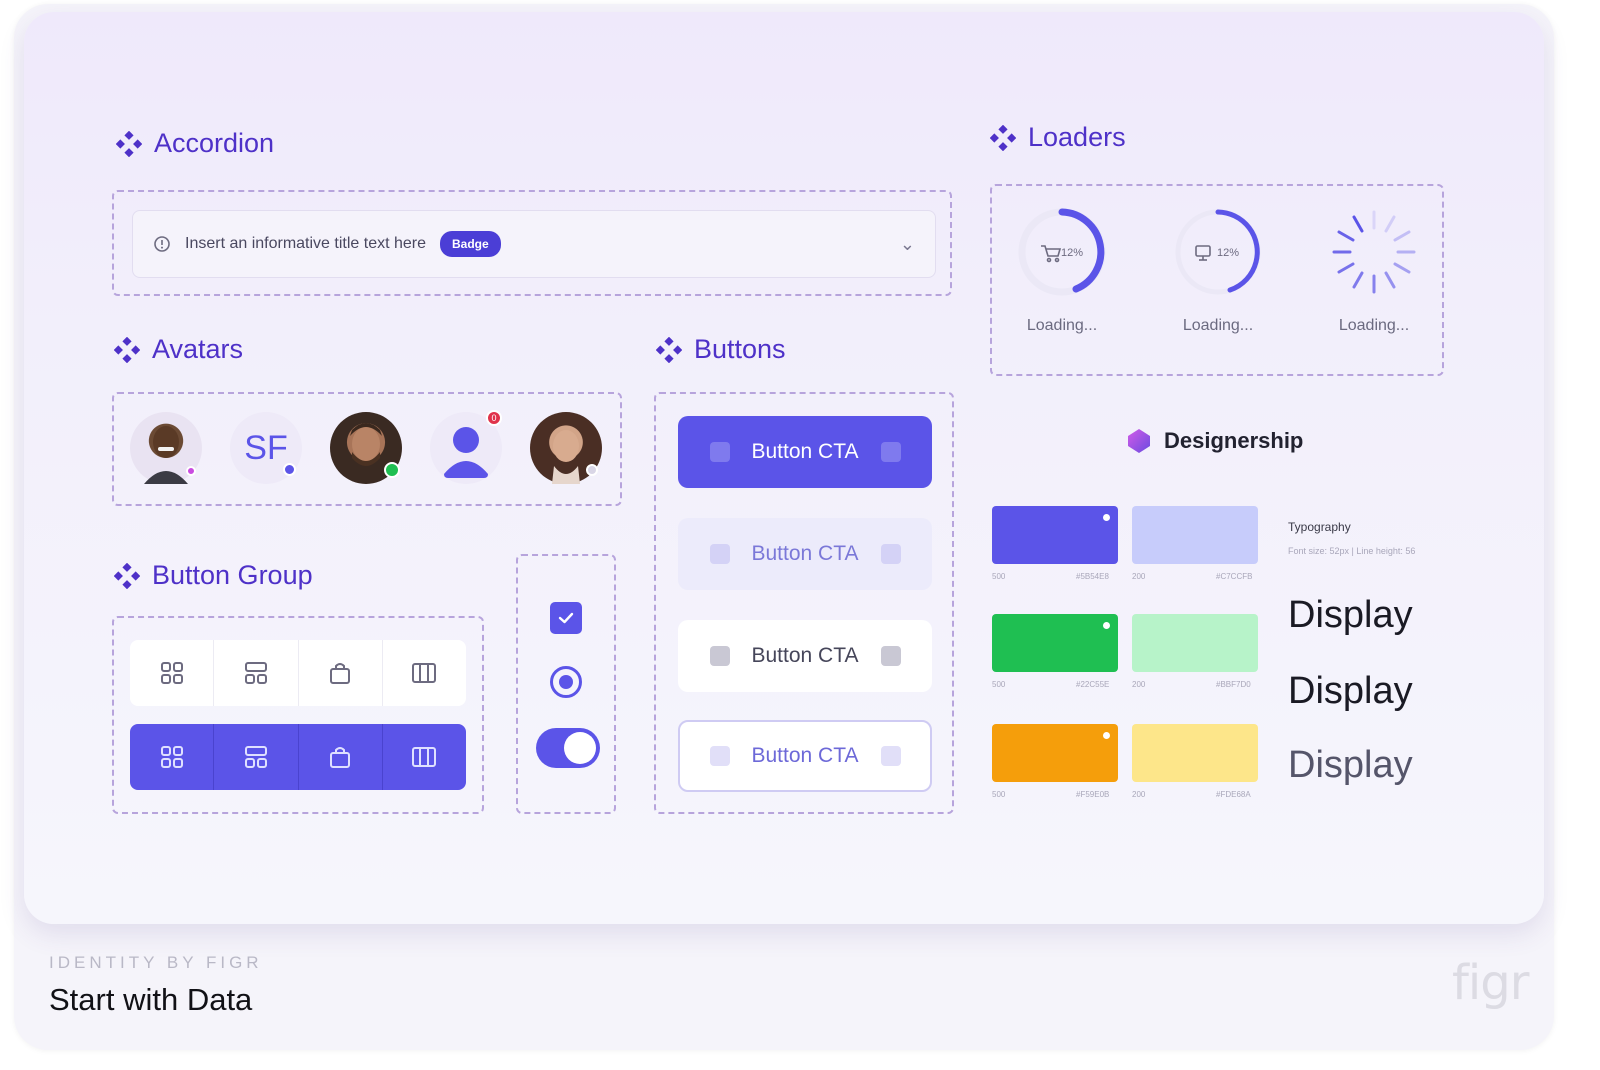 The height and width of the screenshot is (1070, 1600). I want to click on person-icon, so click(466, 452).